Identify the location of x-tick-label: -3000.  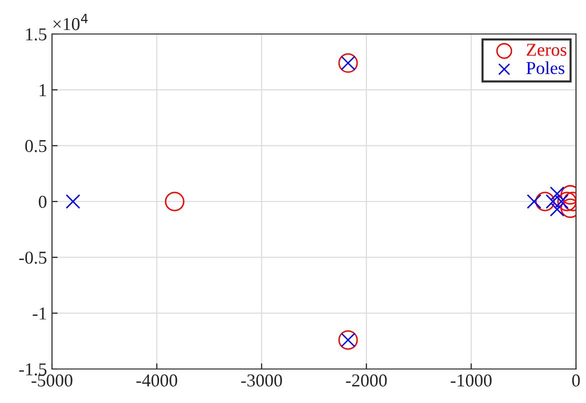
(261, 380).